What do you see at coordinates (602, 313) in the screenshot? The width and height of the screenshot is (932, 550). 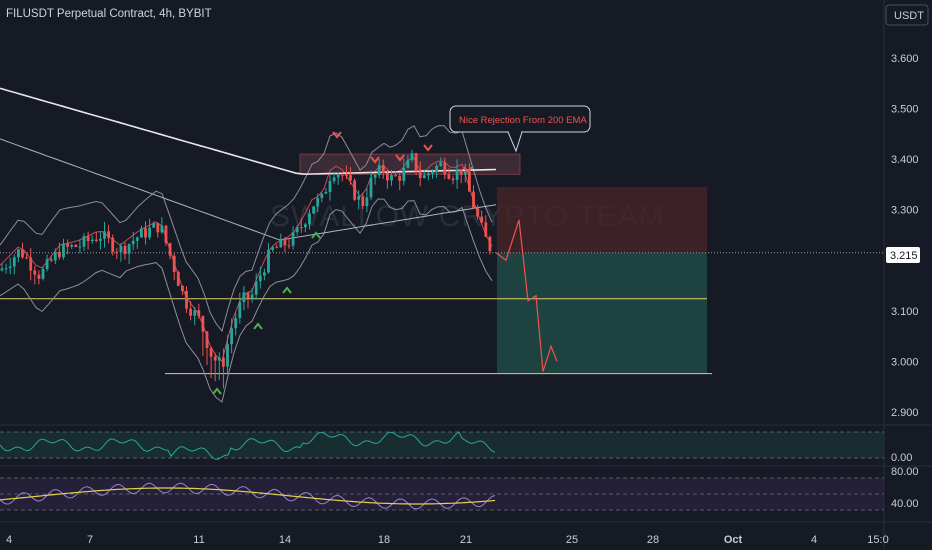 I see `take-profit-zone` at bounding box center [602, 313].